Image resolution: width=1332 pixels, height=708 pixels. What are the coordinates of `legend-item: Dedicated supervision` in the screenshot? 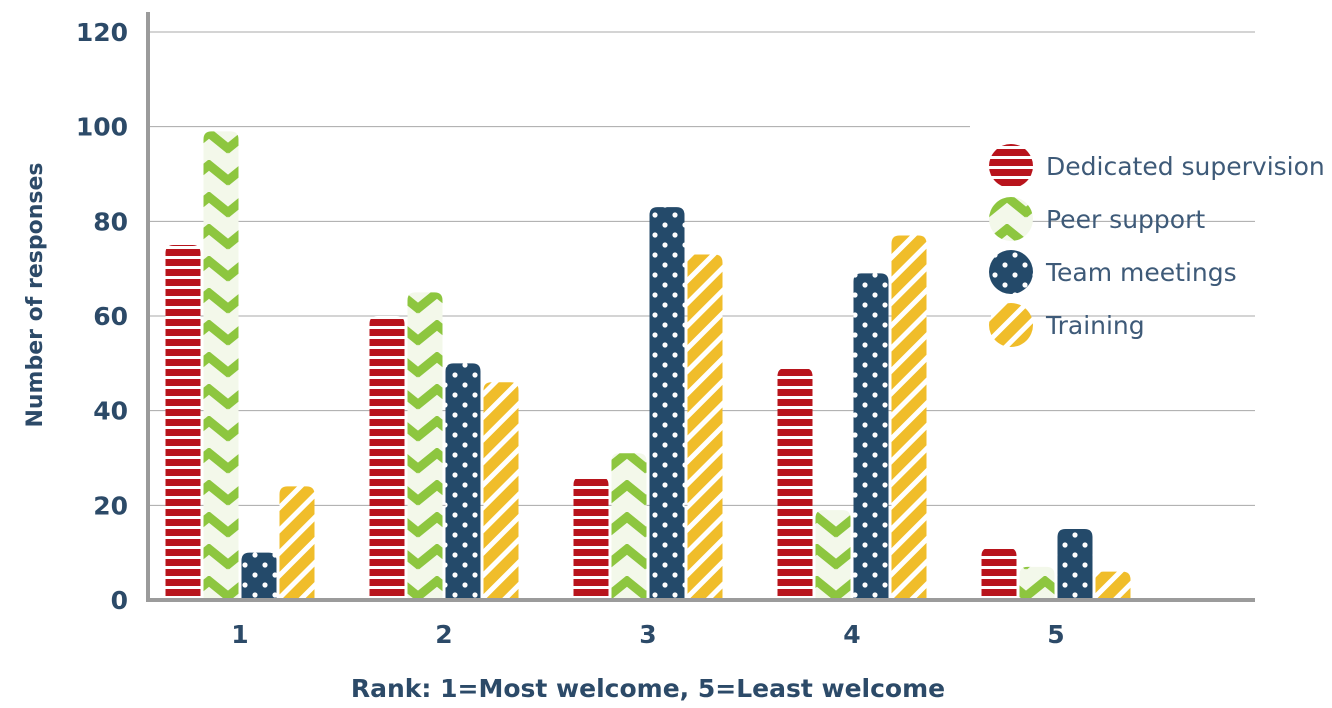 It's located at (1157, 166).